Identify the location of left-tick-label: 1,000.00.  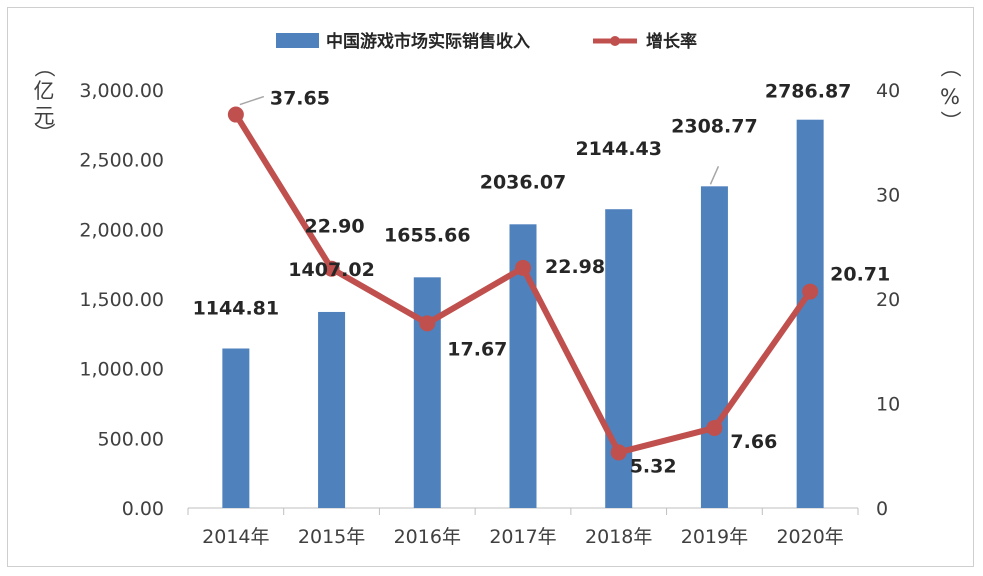
(121, 370).